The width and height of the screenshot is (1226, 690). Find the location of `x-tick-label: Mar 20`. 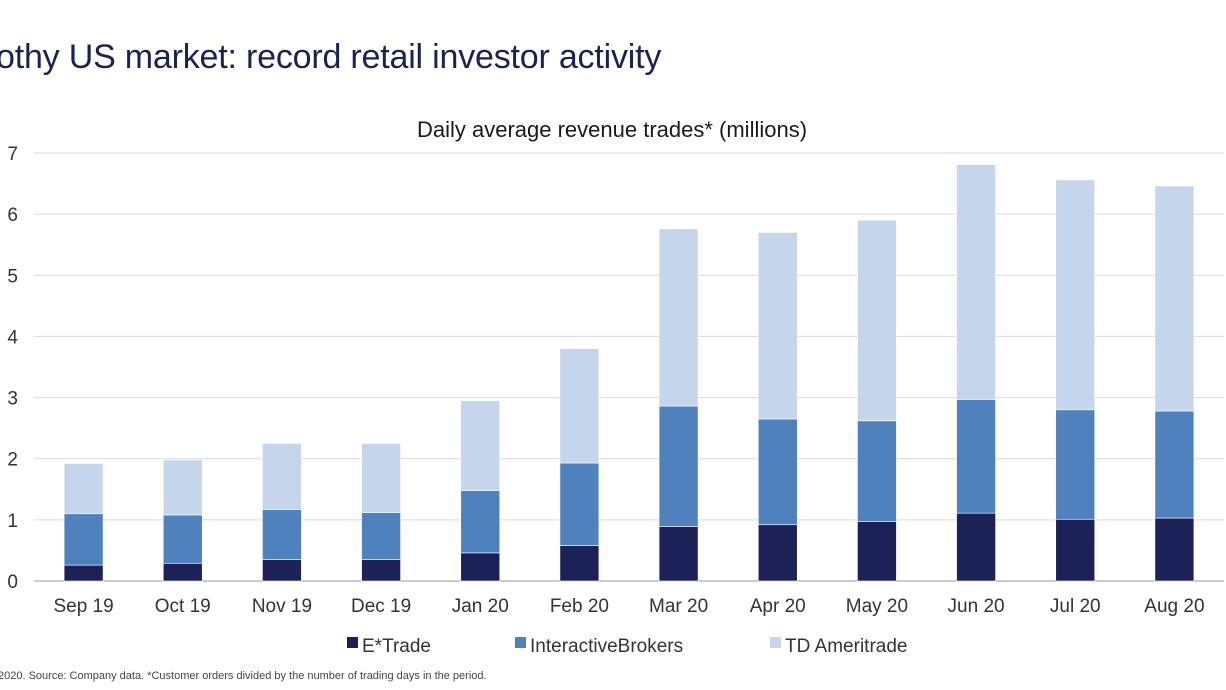

x-tick-label: Mar 20 is located at coordinates (678, 606).